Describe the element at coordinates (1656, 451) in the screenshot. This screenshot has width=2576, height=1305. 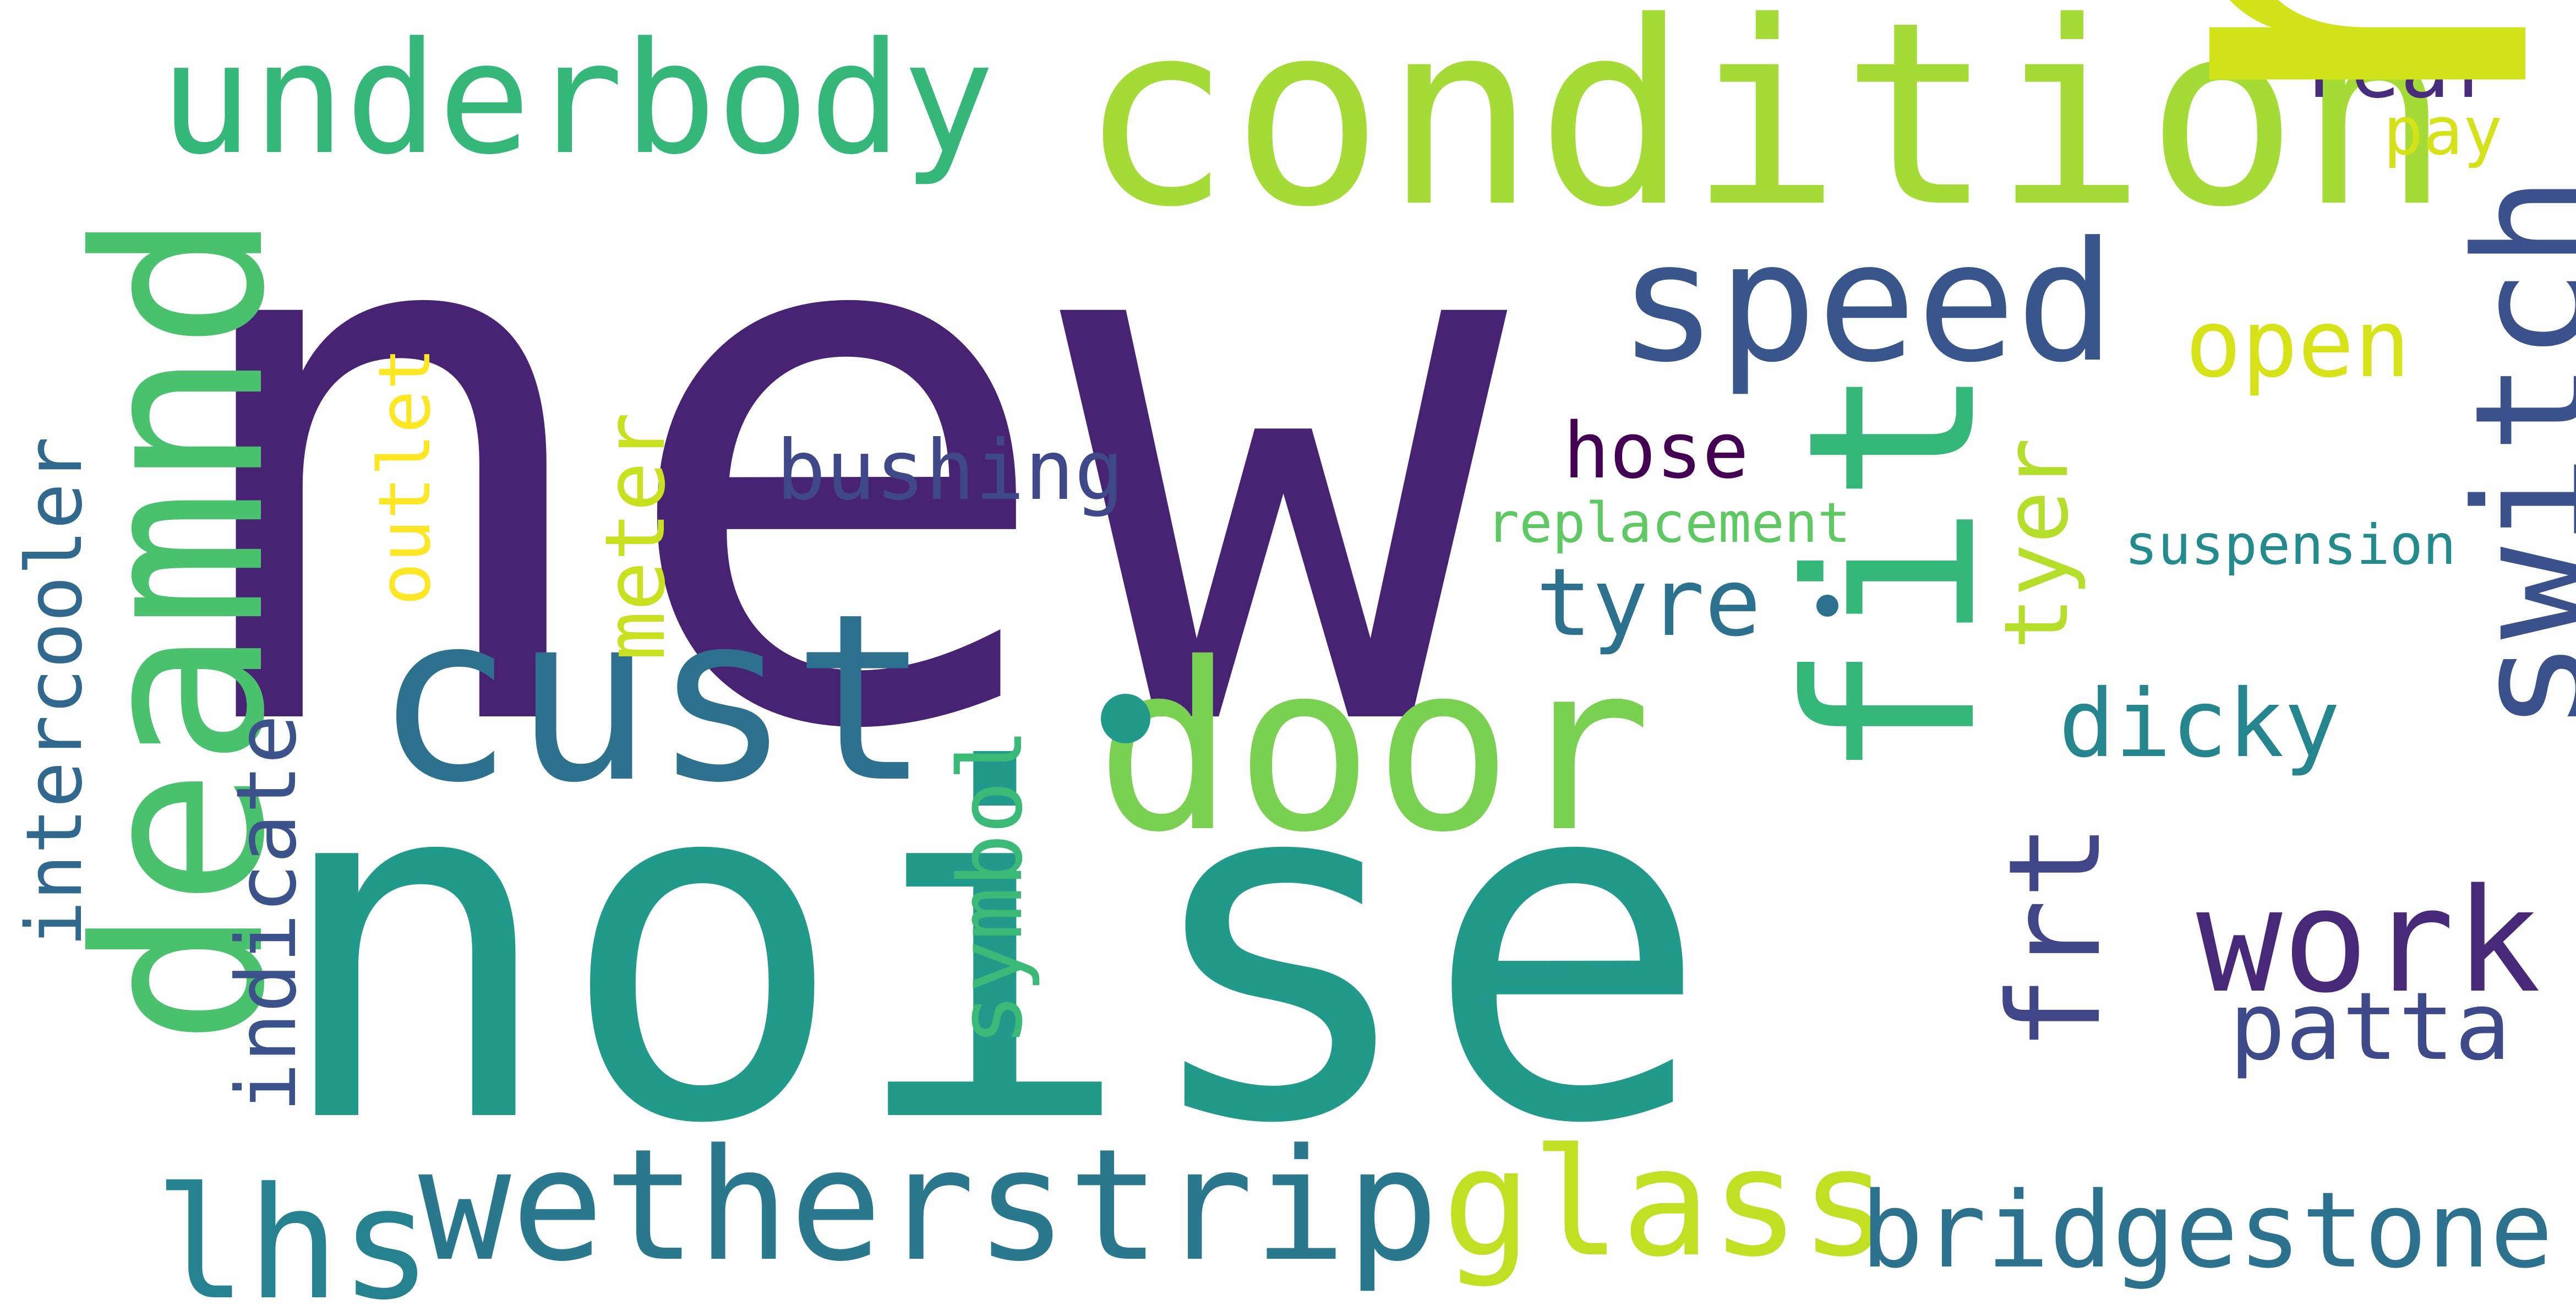
I see `word-hose: hose` at that location.